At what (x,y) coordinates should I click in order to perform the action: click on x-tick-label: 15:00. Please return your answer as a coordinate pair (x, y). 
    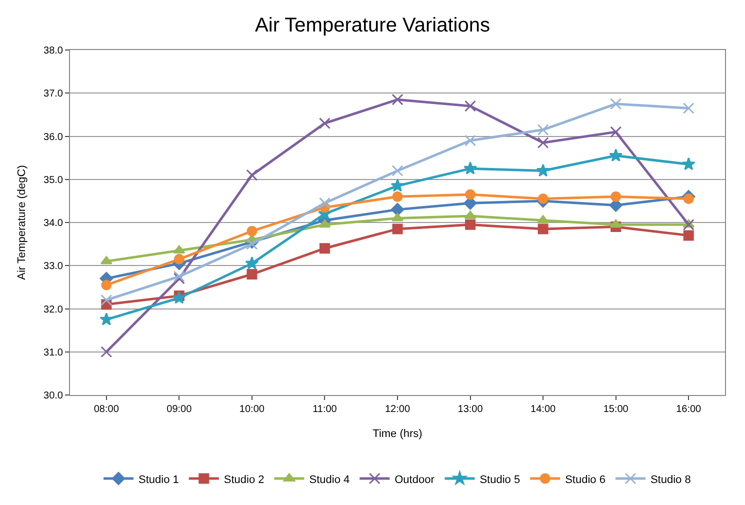
    Looking at the image, I should click on (616, 409).